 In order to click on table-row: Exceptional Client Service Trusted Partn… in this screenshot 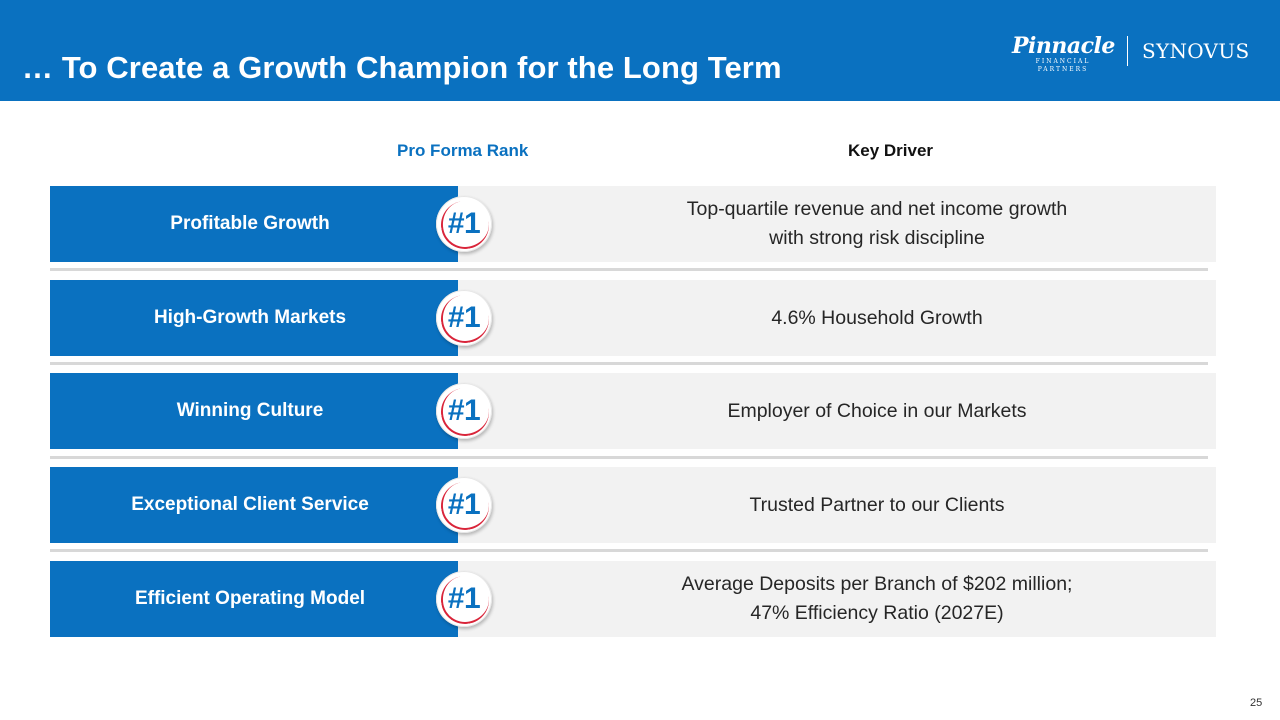, I will do `click(633, 505)`.